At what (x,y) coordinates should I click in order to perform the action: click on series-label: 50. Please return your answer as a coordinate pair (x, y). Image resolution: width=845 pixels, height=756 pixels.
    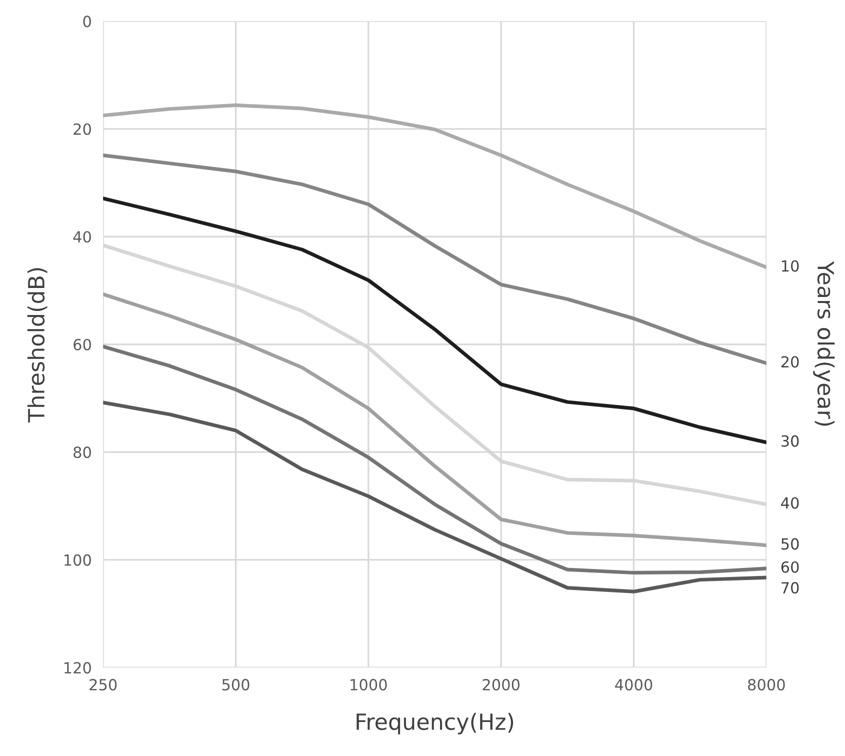
    Looking at the image, I should click on (790, 544).